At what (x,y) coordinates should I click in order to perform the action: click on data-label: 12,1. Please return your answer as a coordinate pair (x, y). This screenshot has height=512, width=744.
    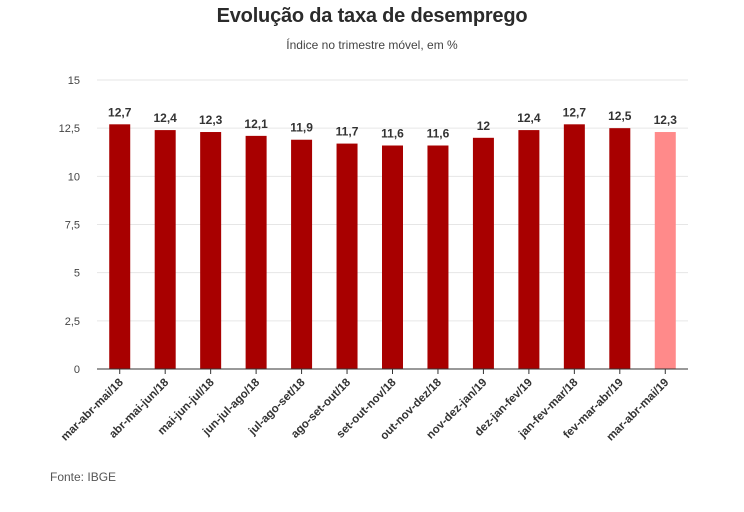
    Looking at the image, I should click on (256, 124).